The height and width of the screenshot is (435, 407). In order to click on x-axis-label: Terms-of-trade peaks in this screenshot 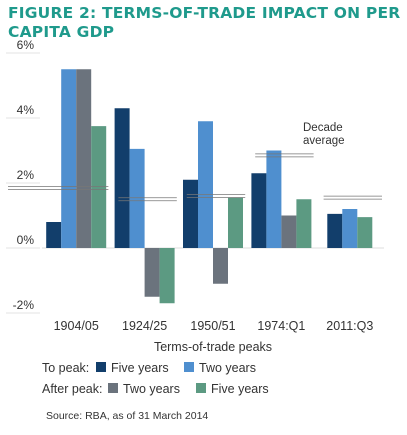, I will do `click(213, 347)`.